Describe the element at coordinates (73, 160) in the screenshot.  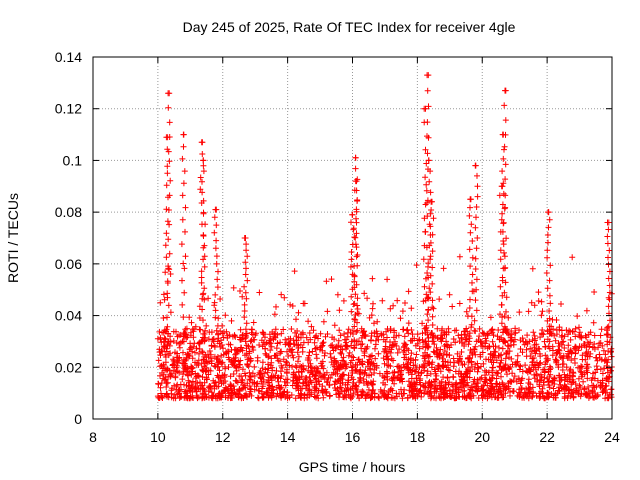
I see `y-tick-label: 0.1` at that location.